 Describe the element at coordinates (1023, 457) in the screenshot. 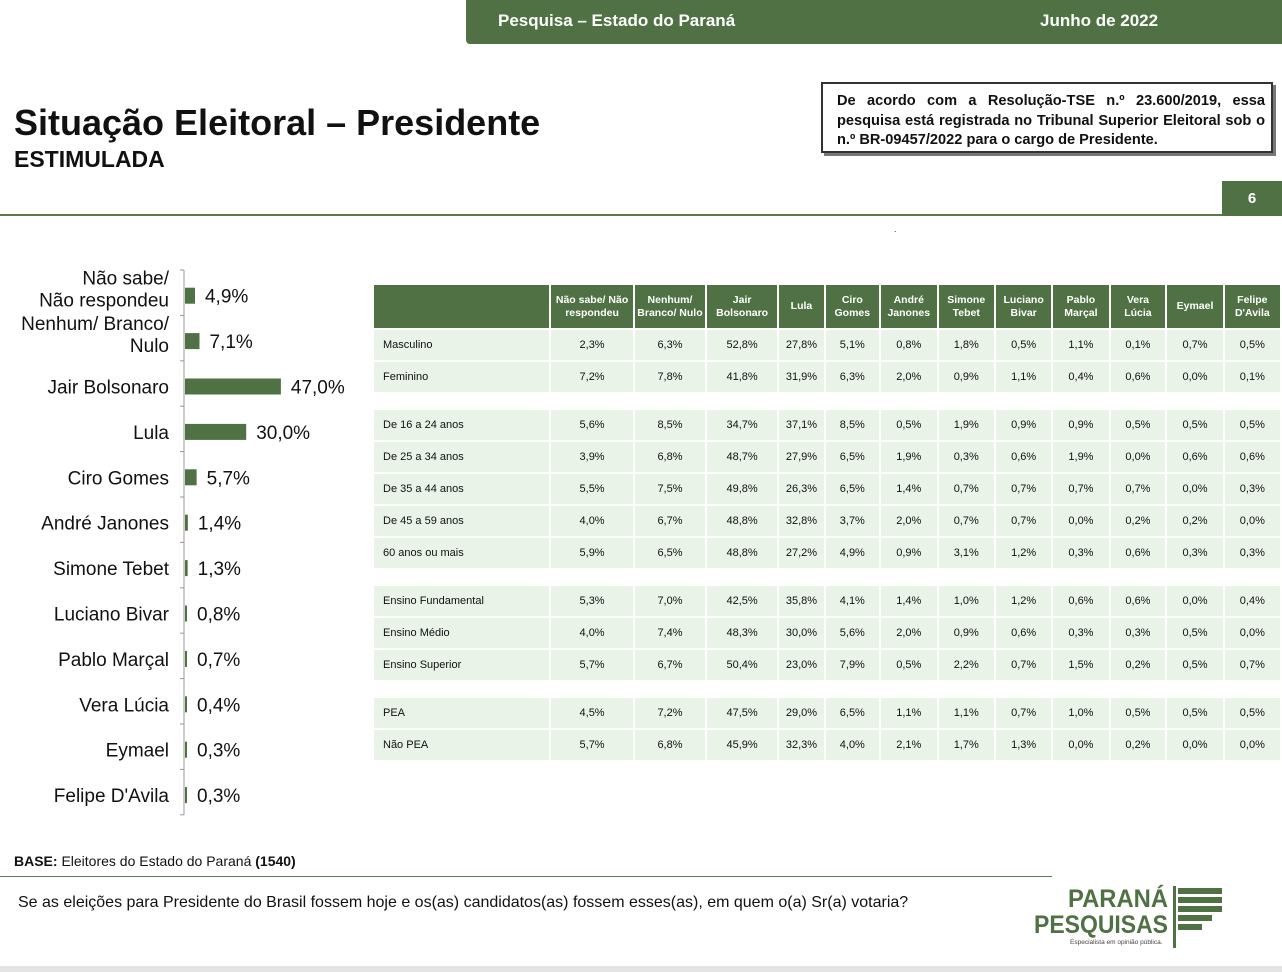

I see `table-cell: 0,6%` at that location.